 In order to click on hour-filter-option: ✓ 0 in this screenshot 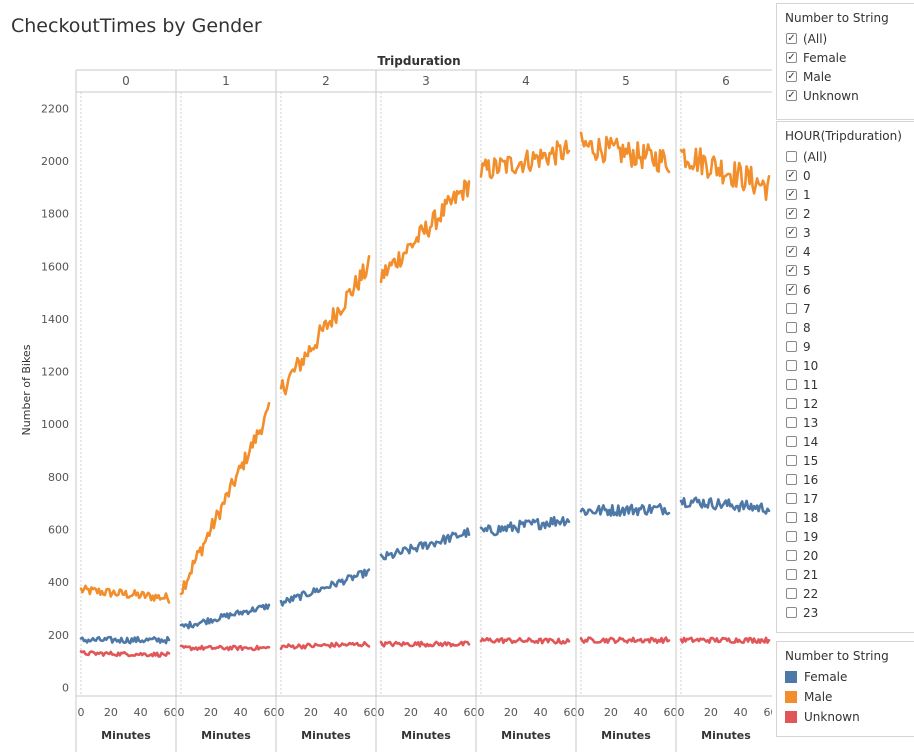, I will do `click(845, 175)`.